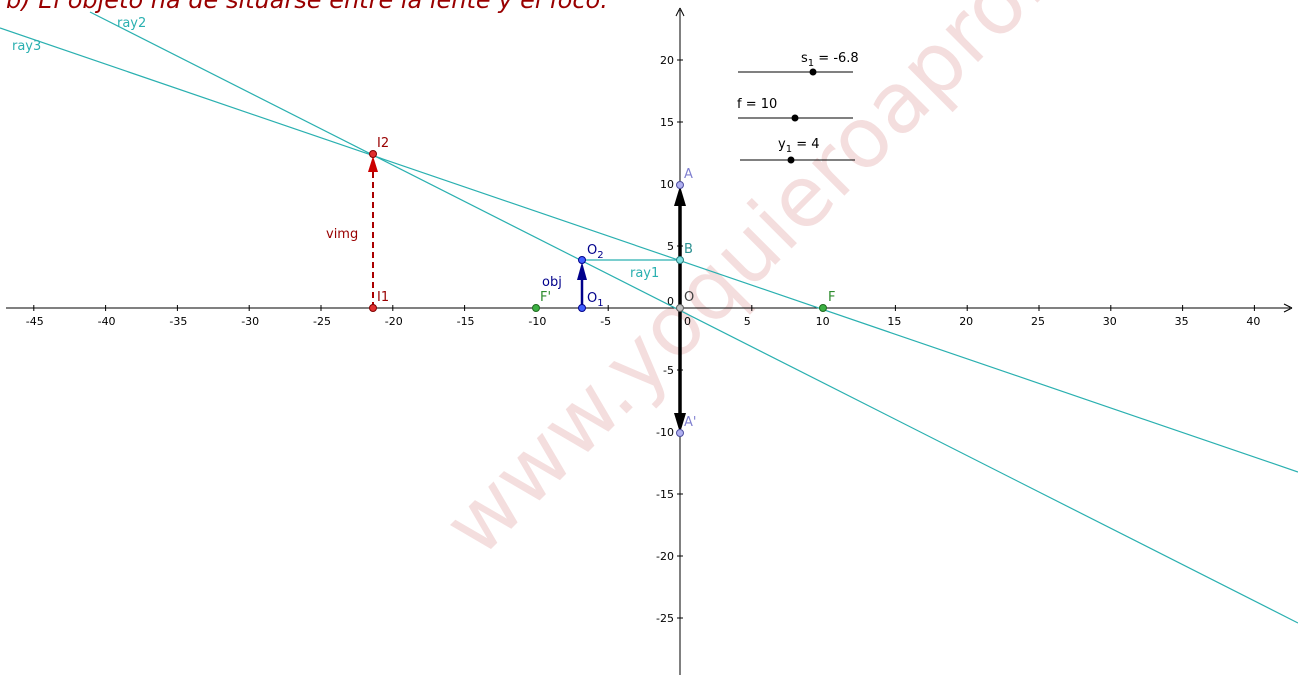  I want to click on slider-f-handle, so click(795, 118).